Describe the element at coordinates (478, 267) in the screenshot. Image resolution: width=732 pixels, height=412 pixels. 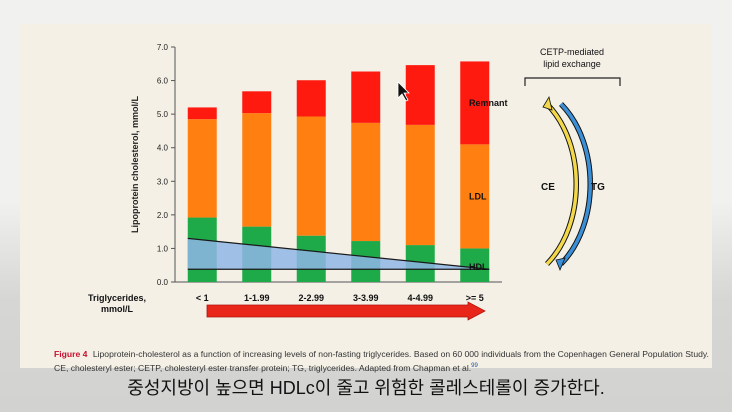
I see `series-label-hdl: HDL` at that location.